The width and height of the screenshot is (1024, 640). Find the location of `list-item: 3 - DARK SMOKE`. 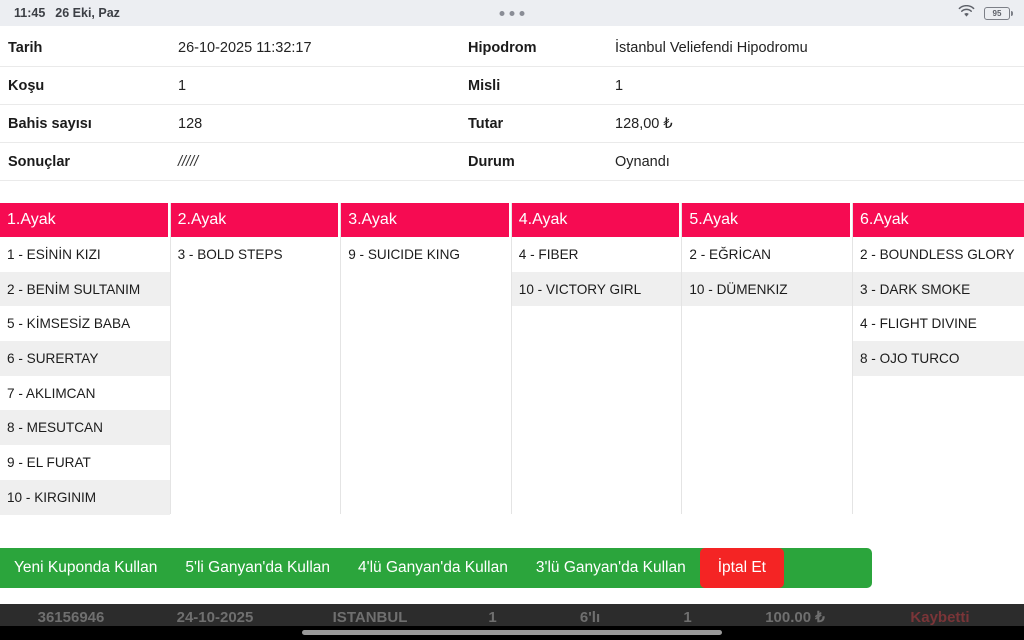

list-item: 3 - DARK SMOKE is located at coordinates (938, 289).